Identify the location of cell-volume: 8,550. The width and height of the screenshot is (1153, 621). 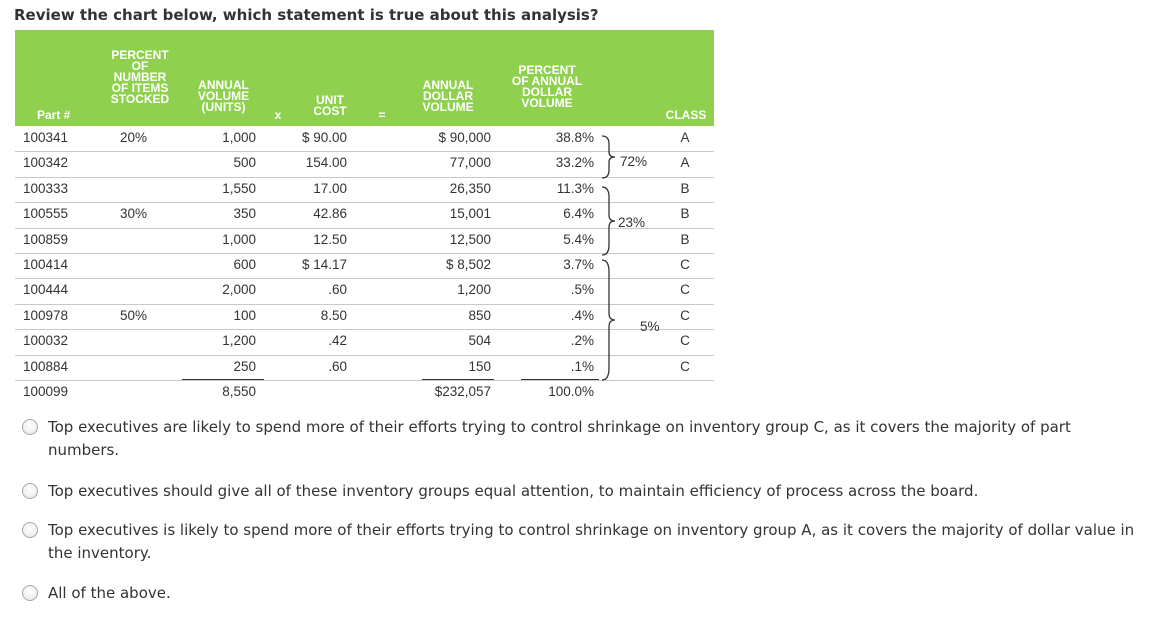
(239, 391).